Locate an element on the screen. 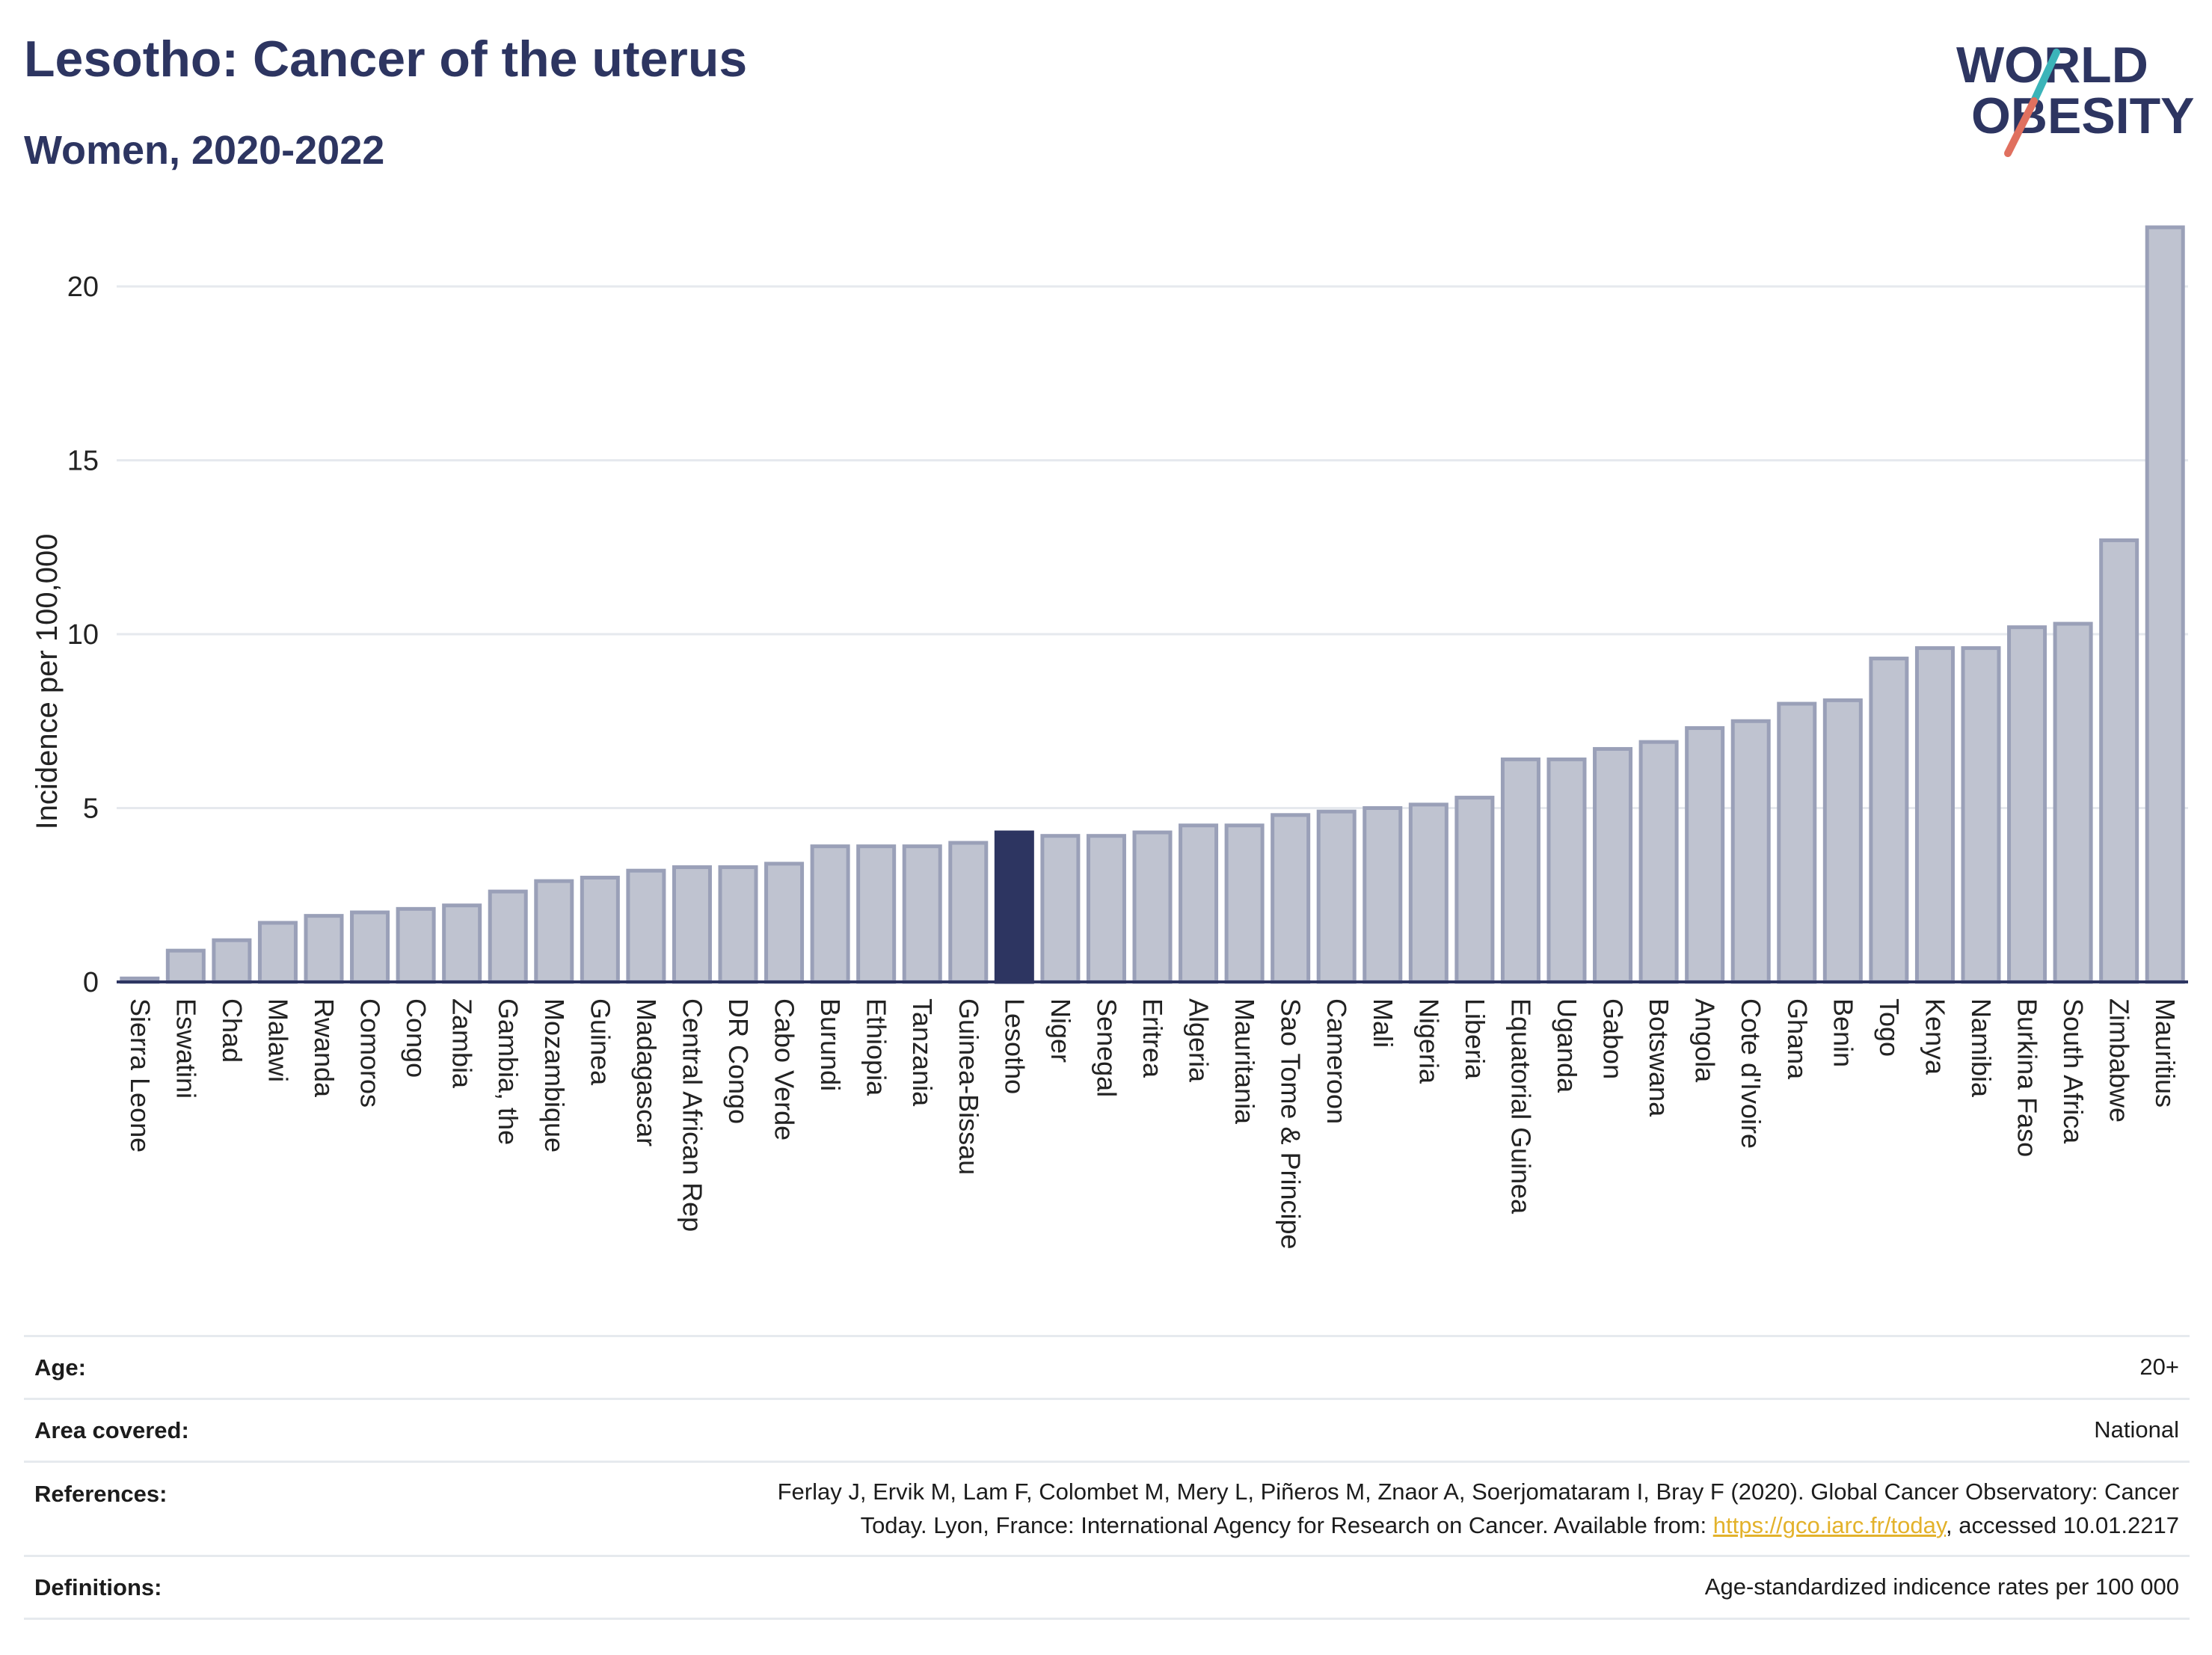 This screenshot has width=2212, height=1655. logo-slash-coral is located at coordinates (2021, 127).